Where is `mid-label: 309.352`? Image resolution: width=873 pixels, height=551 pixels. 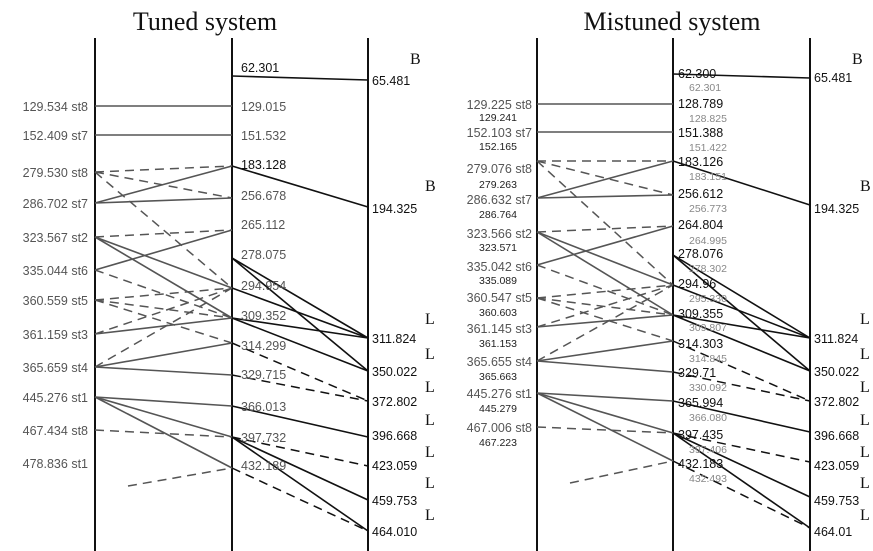 mid-label: 309.352 is located at coordinates (263, 316).